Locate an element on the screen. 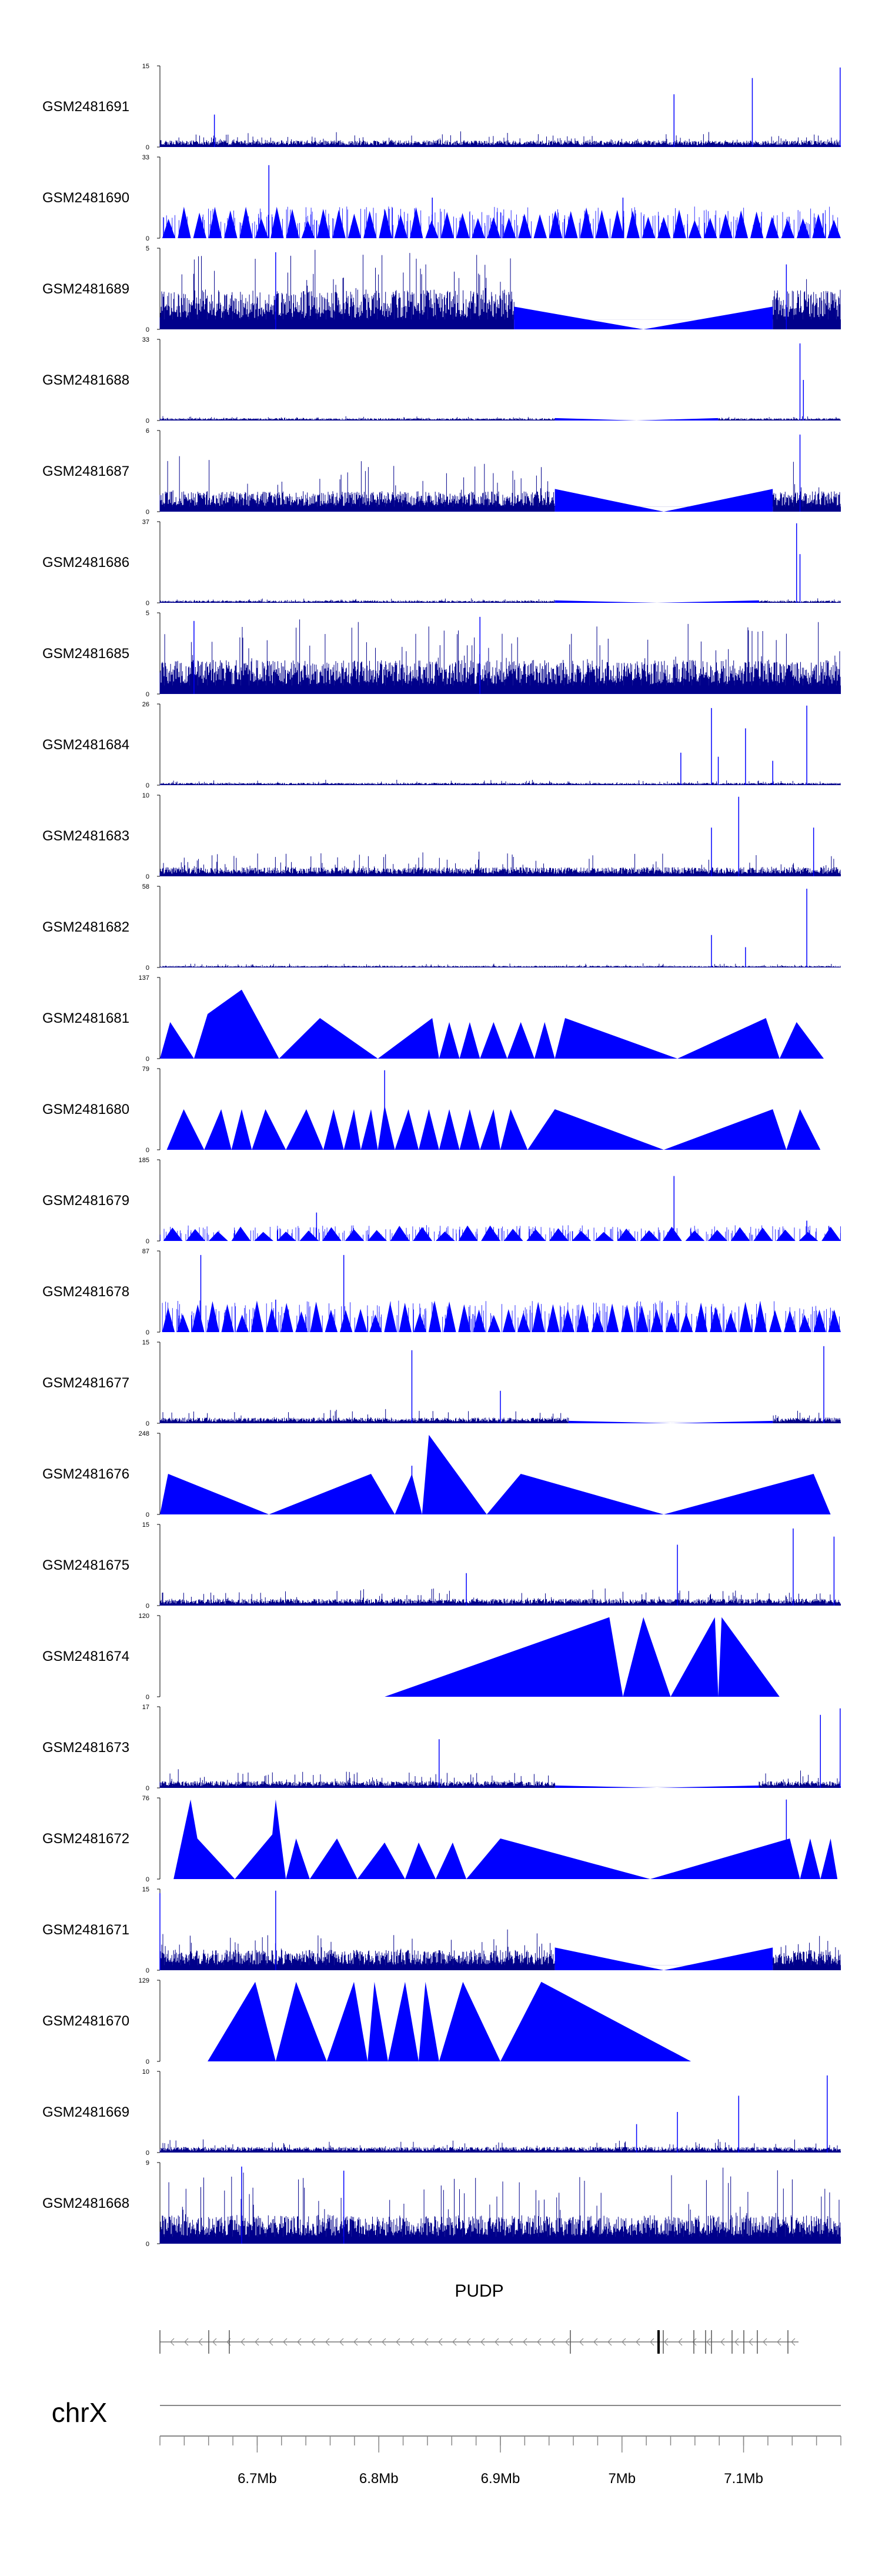  y-max-label: 10 is located at coordinates (145, 2072).